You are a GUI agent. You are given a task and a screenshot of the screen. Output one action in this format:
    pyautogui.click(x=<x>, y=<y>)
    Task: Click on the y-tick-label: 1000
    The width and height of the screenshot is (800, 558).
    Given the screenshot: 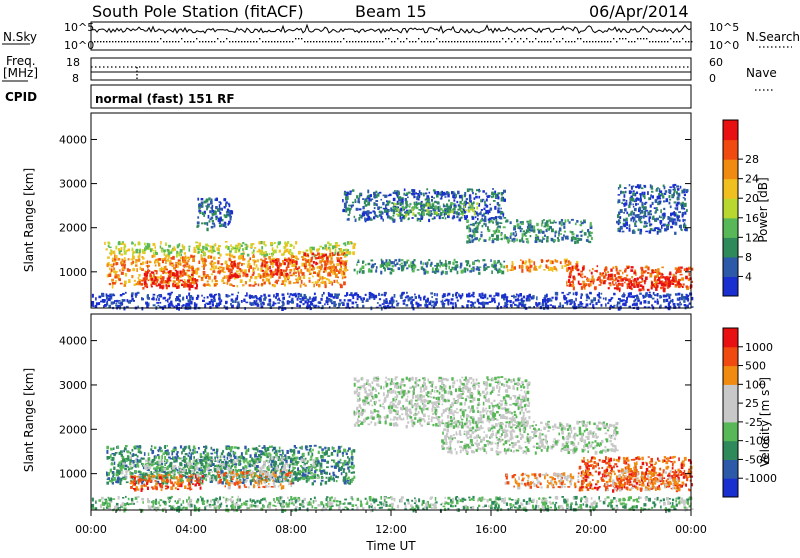 What is the action you would take?
    pyautogui.click(x=73, y=272)
    